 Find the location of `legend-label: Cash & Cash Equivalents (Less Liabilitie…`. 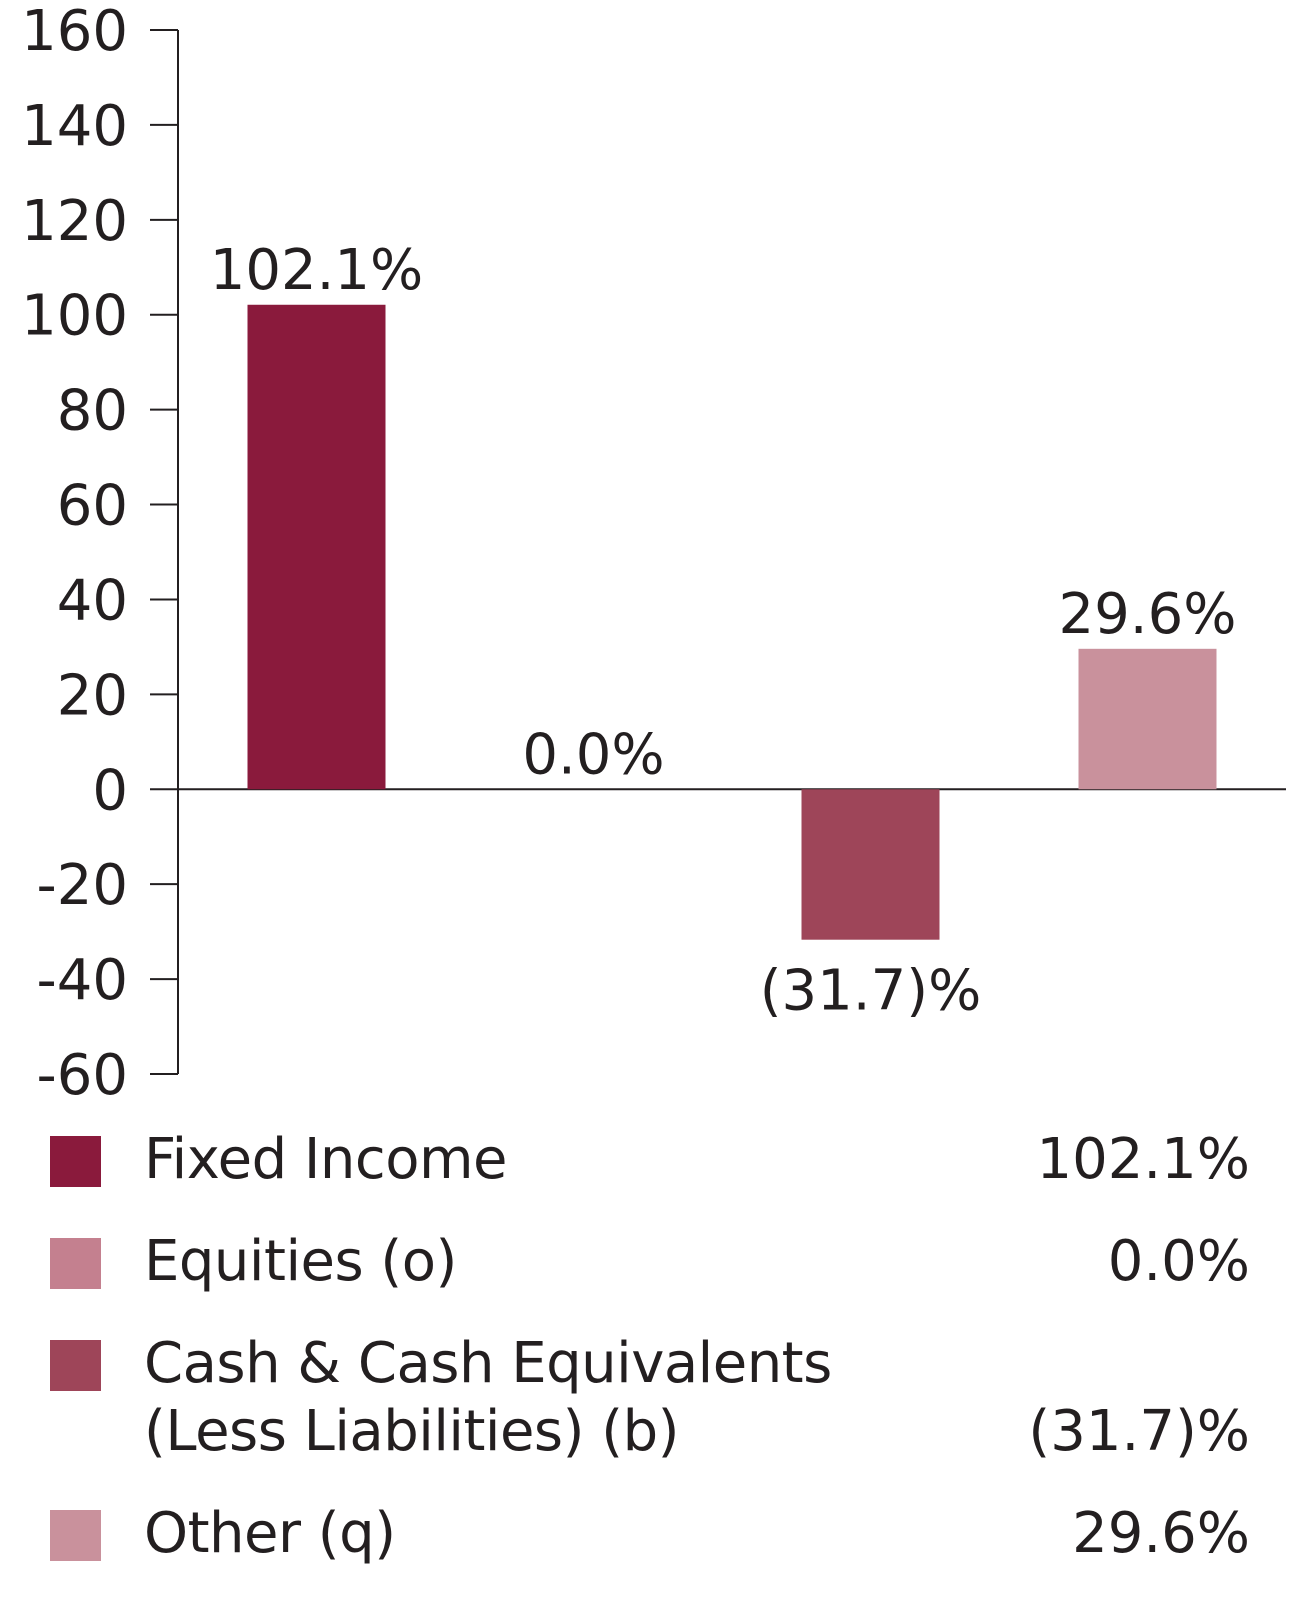

legend-label: Cash & Cash Equivalents (Less Liabilitie… is located at coordinates (488, 1398).